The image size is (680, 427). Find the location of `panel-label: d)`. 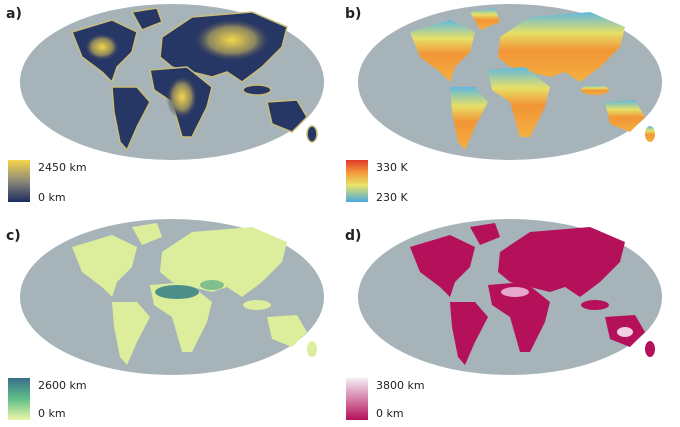

panel-label: d) is located at coordinates (353, 236).